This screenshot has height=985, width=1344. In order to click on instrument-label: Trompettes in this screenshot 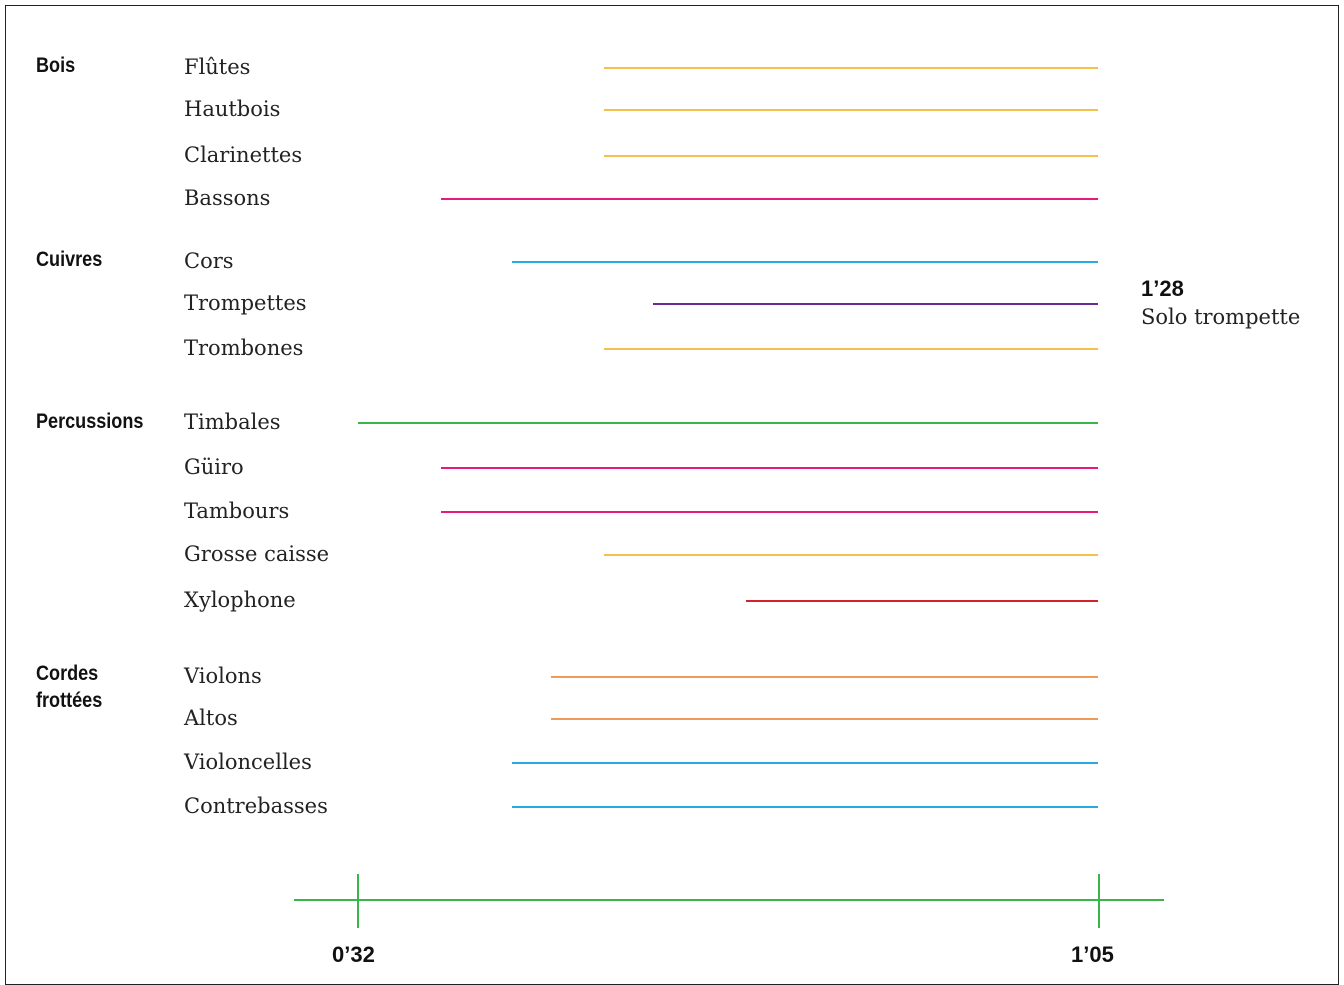, I will do `click(245, 303)`.